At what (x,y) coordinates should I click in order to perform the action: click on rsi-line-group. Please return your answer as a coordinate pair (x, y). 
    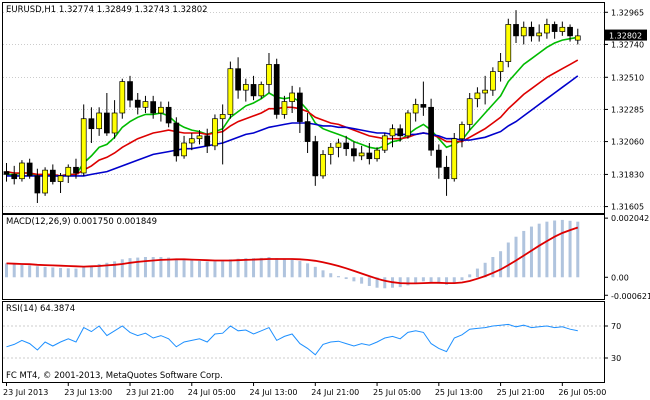
    Looking at the image, I should click on (292, 339).